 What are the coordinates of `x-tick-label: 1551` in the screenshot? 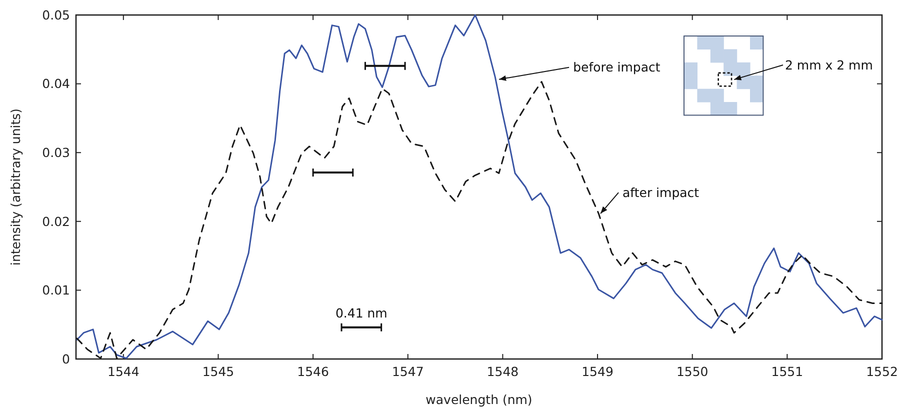 It's located at (787, 371).